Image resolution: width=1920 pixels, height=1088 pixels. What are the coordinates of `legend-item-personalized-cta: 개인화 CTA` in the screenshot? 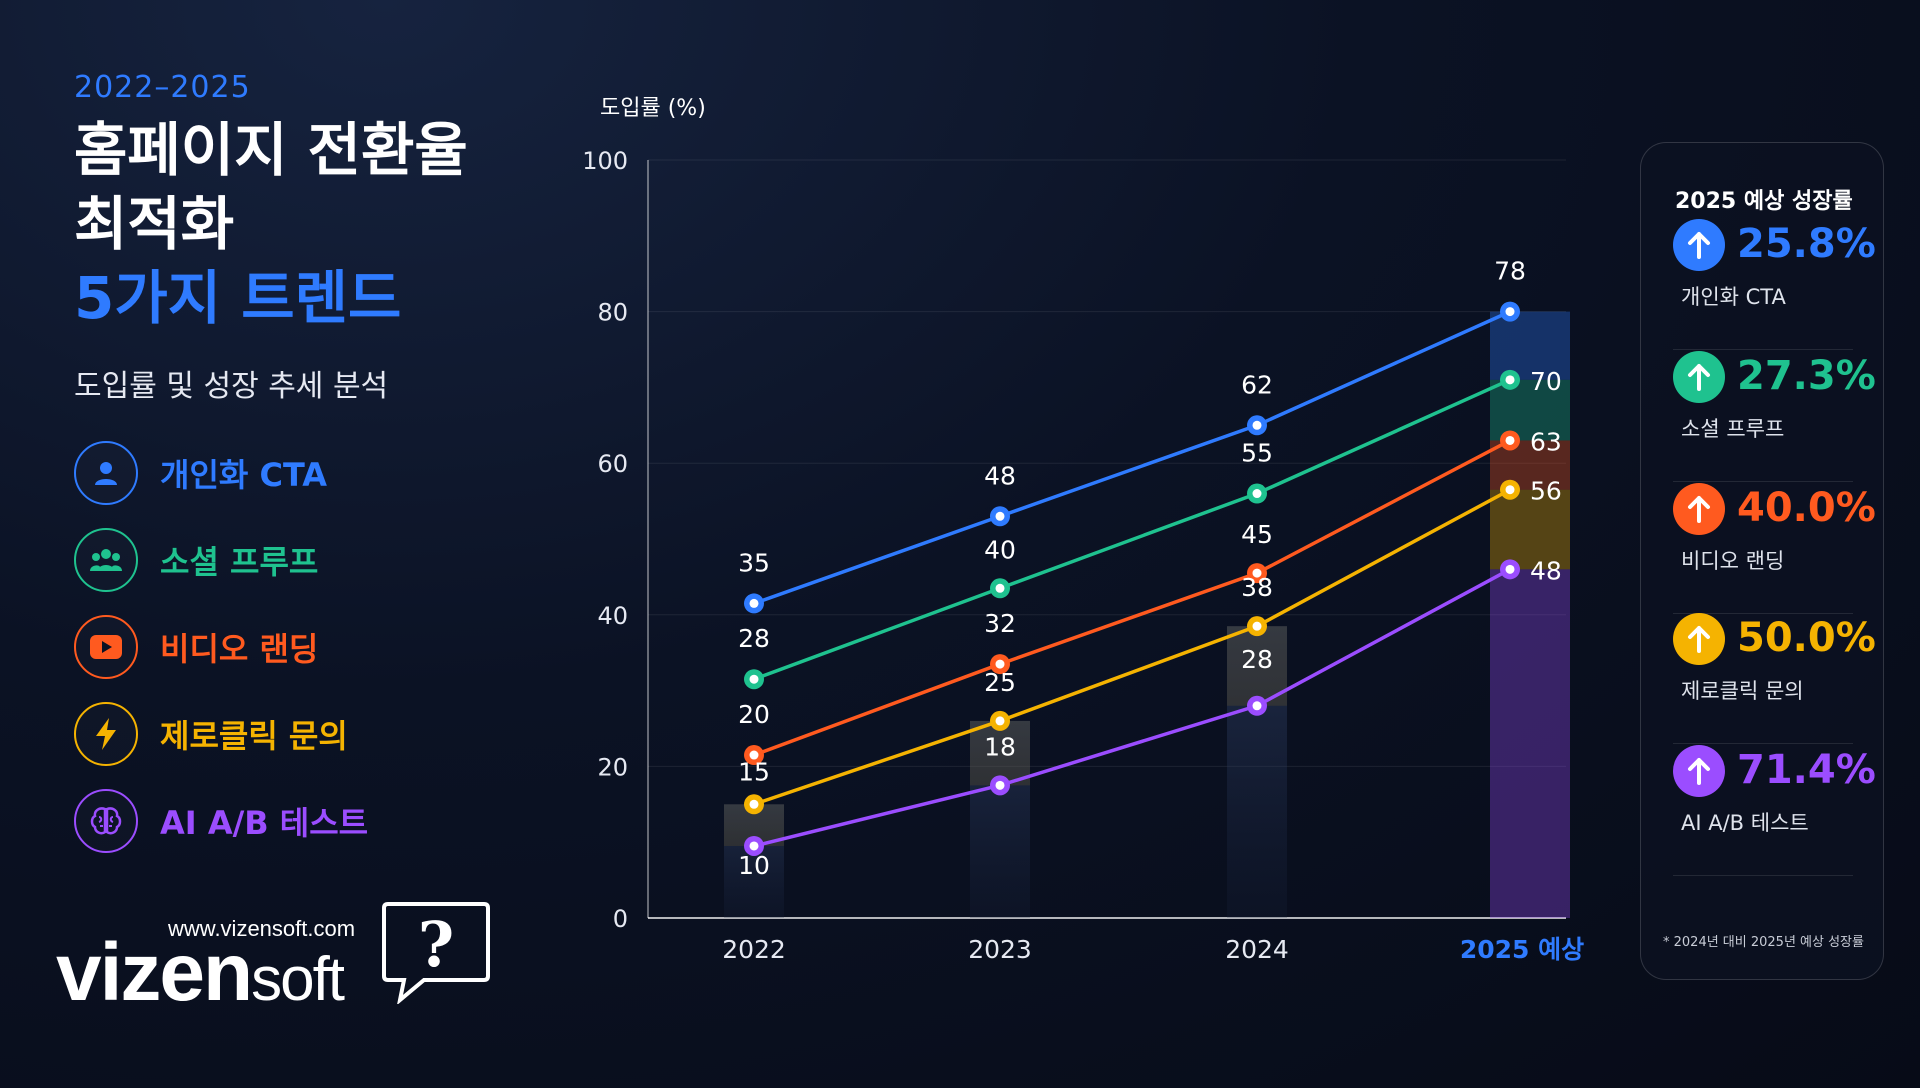 It's located at (294, 473).